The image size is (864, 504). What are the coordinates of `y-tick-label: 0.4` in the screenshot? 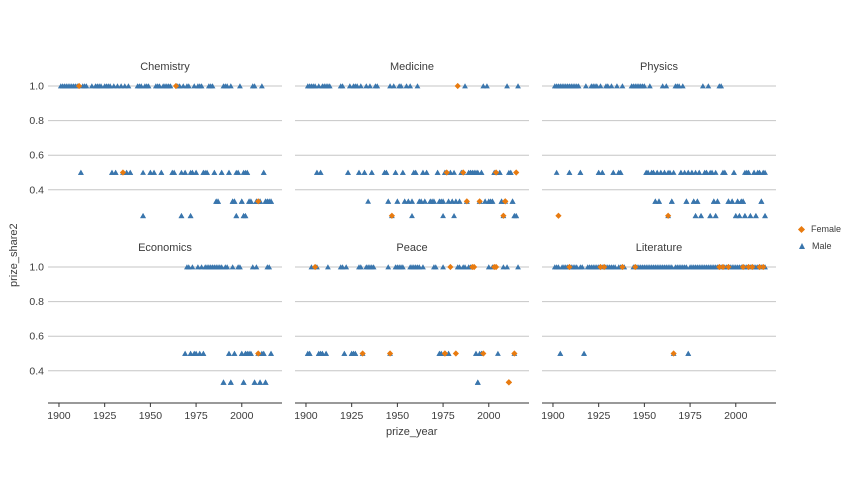 It's located at (36, 190).